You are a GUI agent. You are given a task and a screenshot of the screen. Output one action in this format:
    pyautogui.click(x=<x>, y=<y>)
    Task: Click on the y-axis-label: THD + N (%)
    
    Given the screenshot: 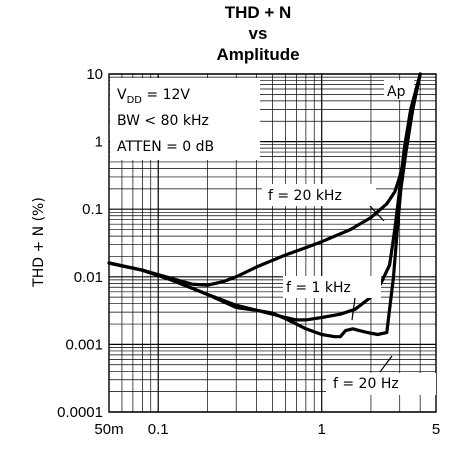 What is the action you would take?
    pyautogui.click(x=39, y=242)
    